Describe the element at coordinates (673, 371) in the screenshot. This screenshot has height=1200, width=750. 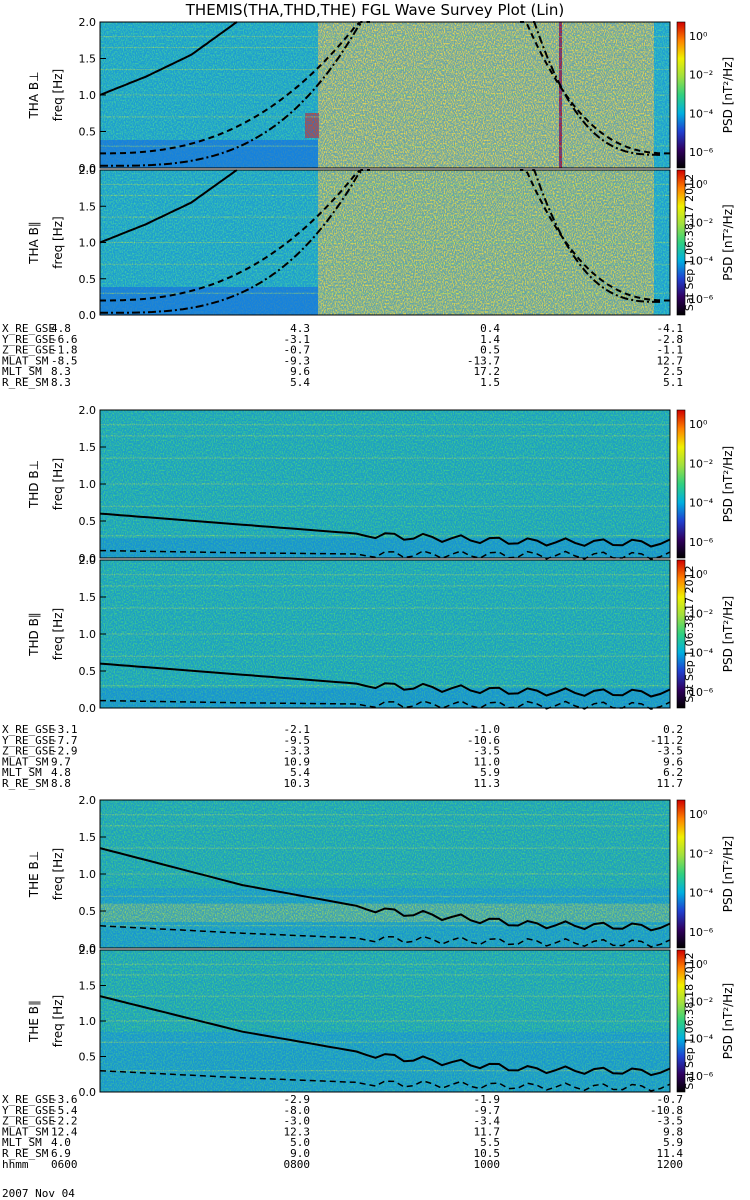
I see `ephemeris-value: 2.5` at that location.